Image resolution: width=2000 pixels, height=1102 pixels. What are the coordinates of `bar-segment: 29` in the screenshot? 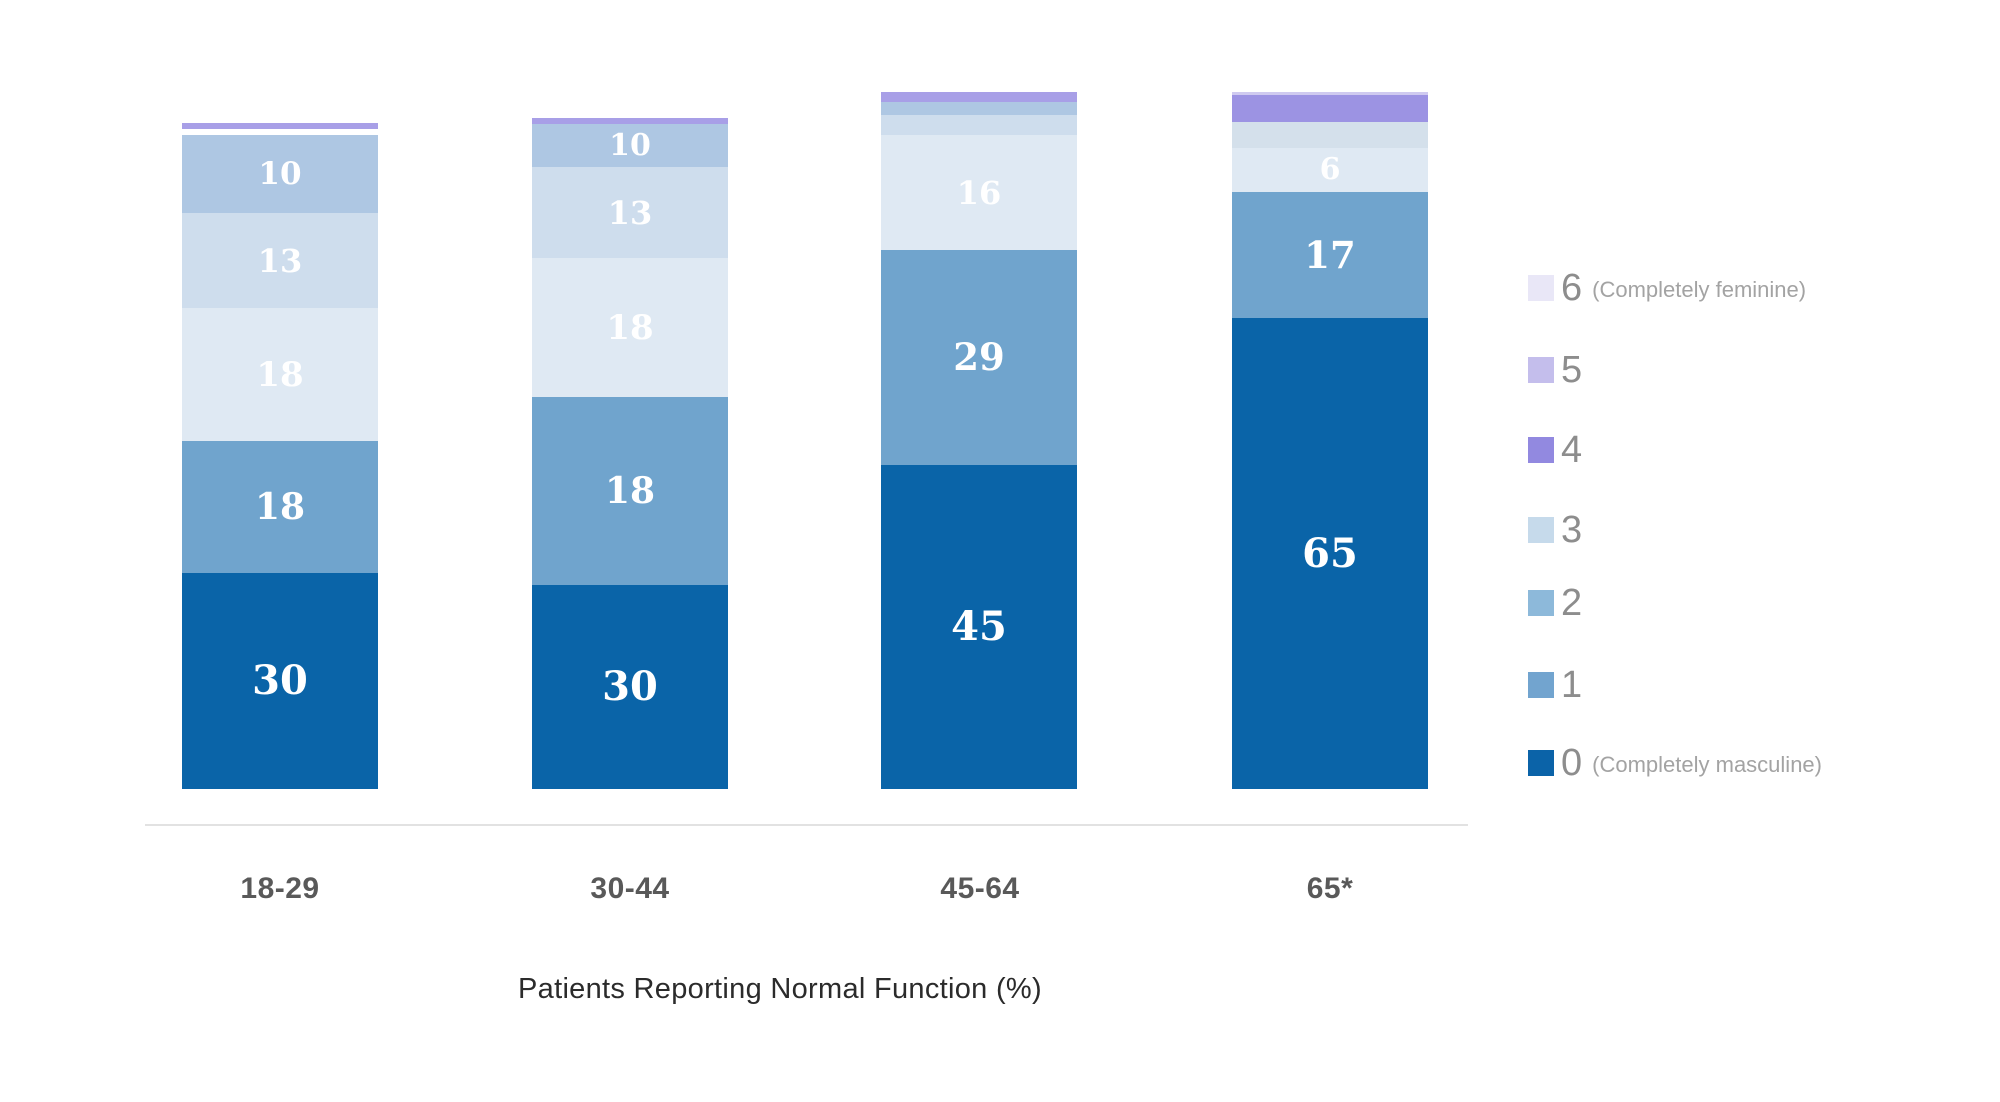 It's located at (979, 357).